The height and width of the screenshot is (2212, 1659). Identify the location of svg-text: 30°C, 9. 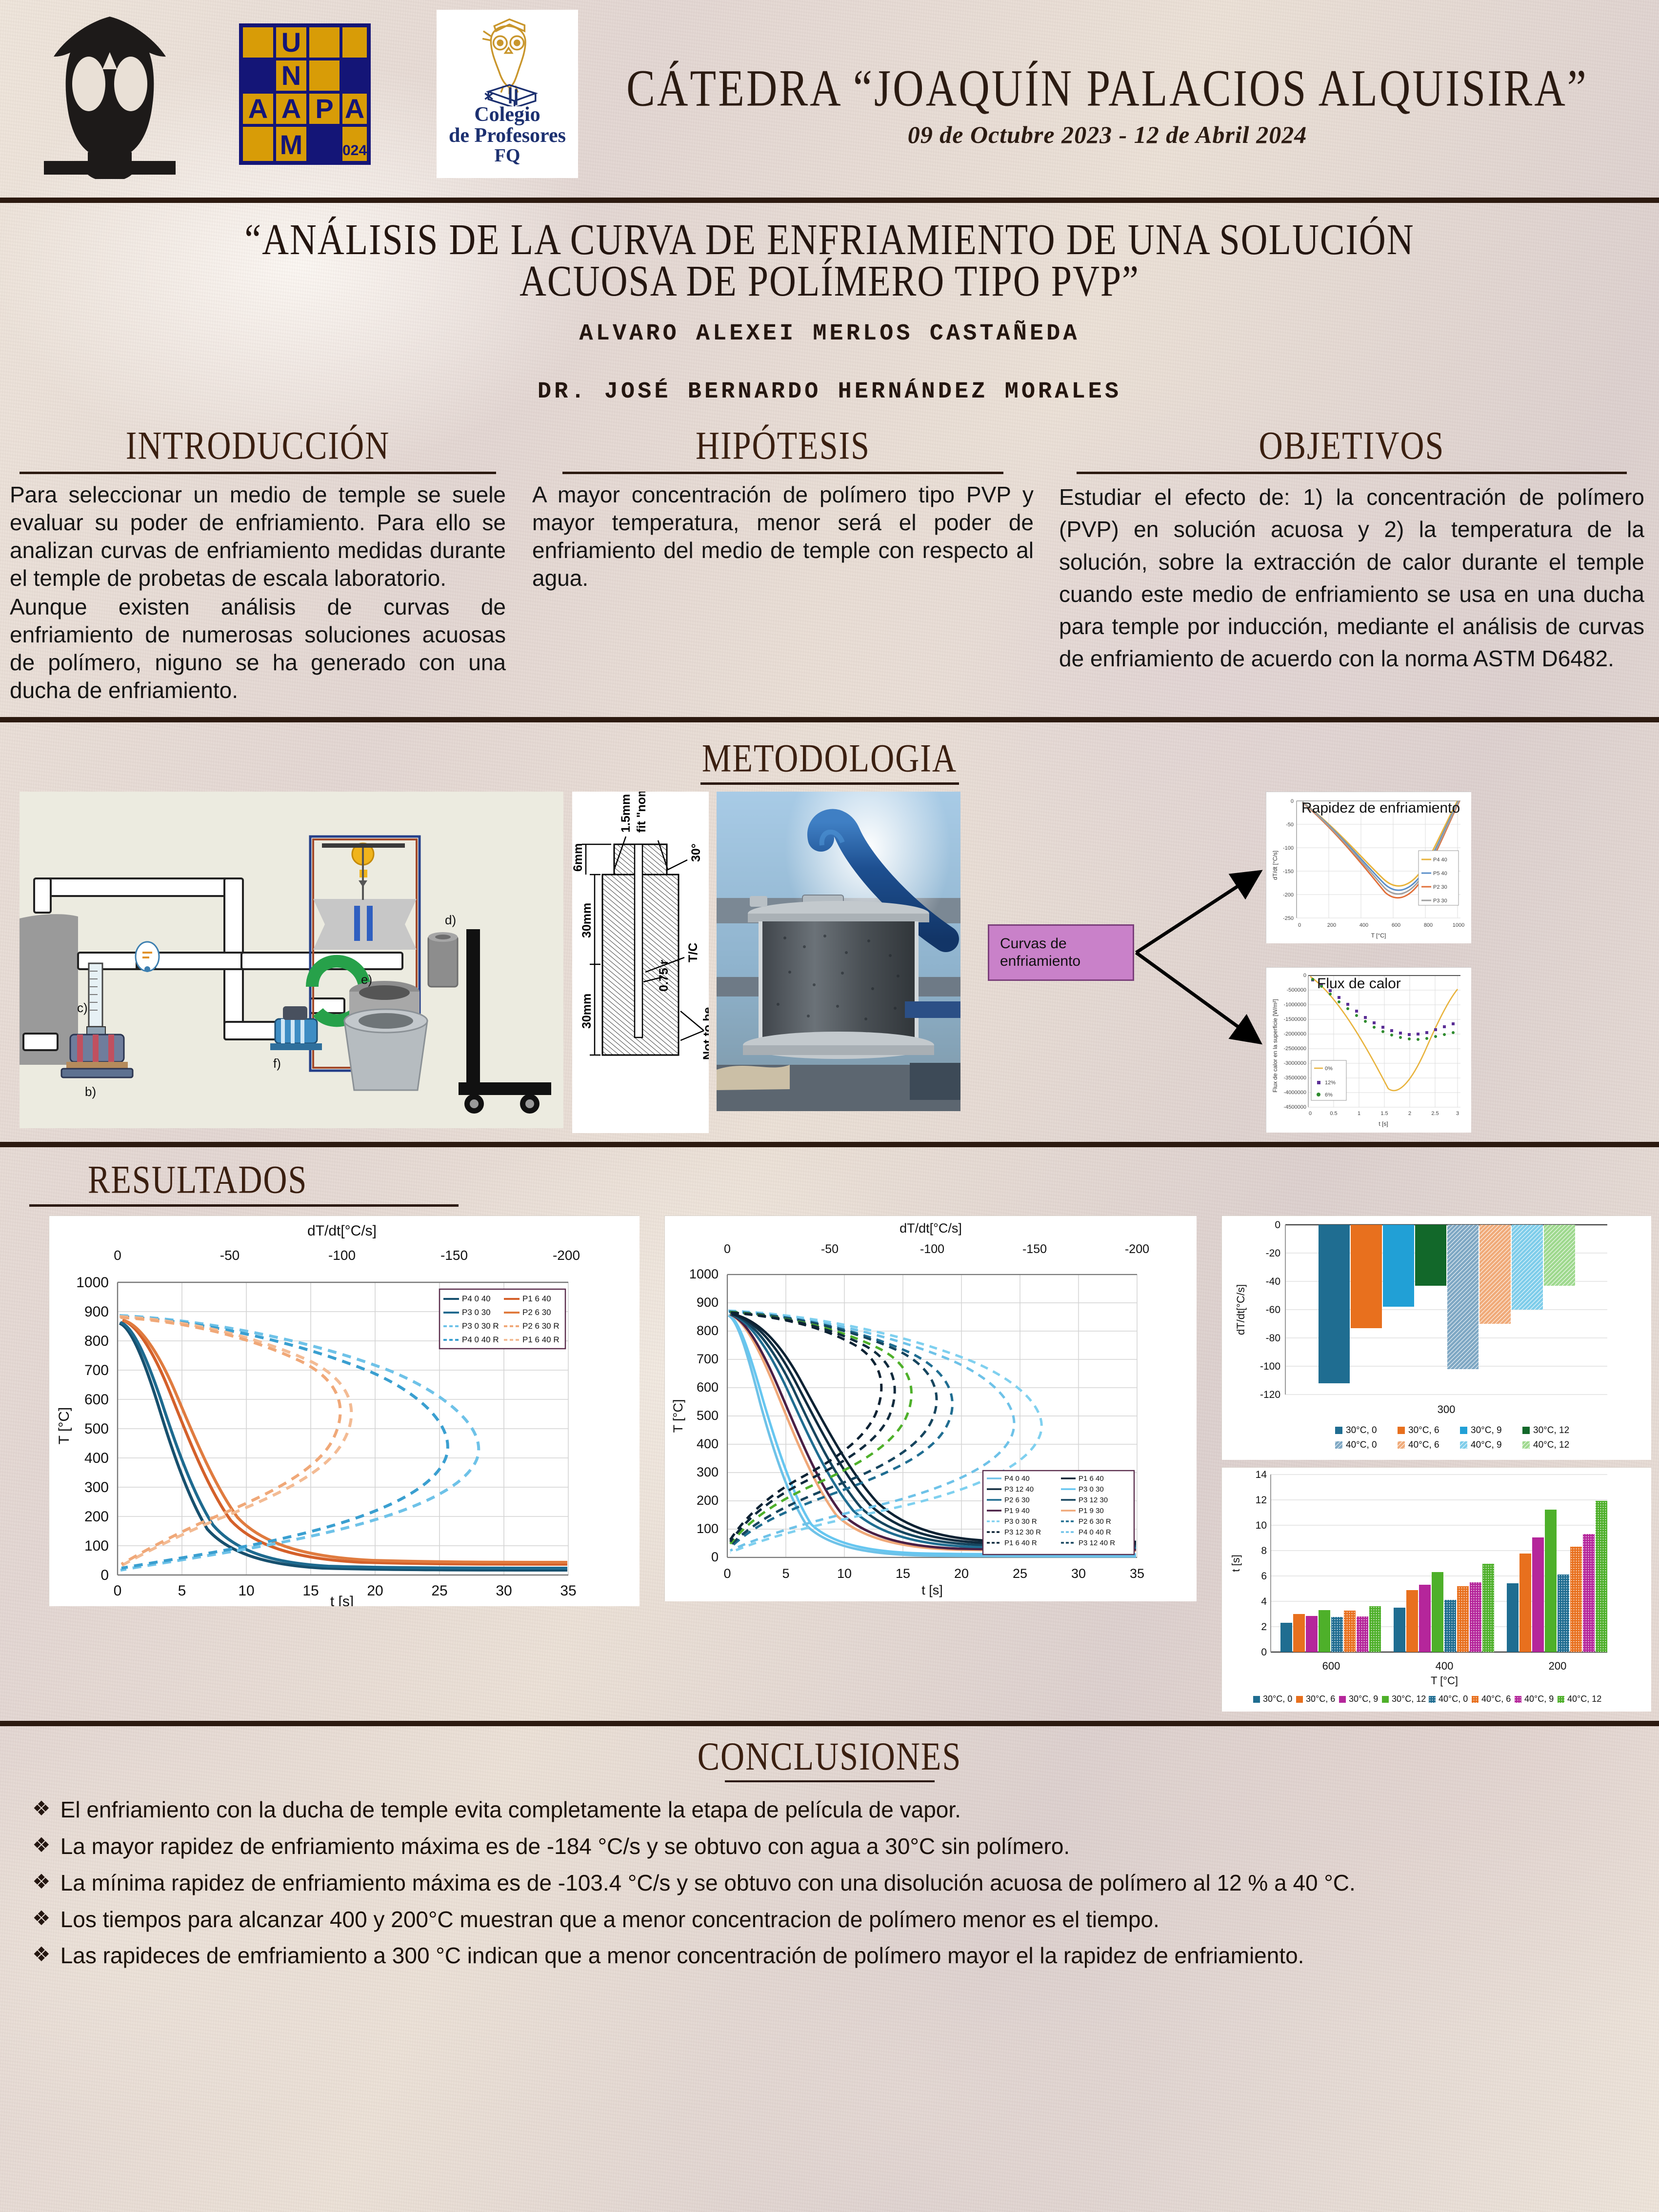
(1363, 1699).